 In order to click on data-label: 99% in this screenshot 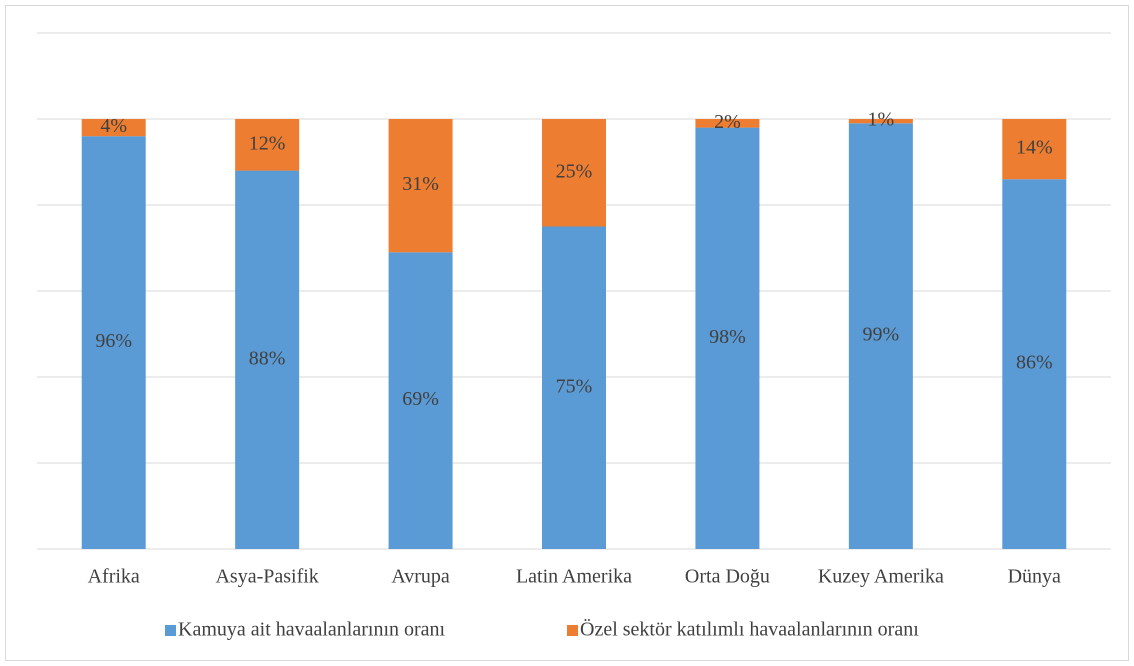, I will do `click(881, 335)`.